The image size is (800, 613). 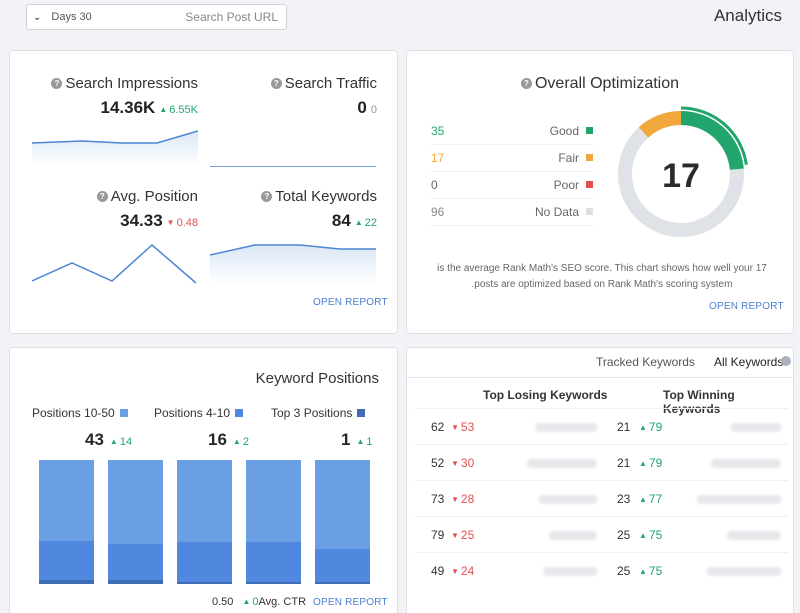 What do you see at coordinates (438, 427) in the screenshot?
I see `losing-position: 62` at bounding box center [438, 427].